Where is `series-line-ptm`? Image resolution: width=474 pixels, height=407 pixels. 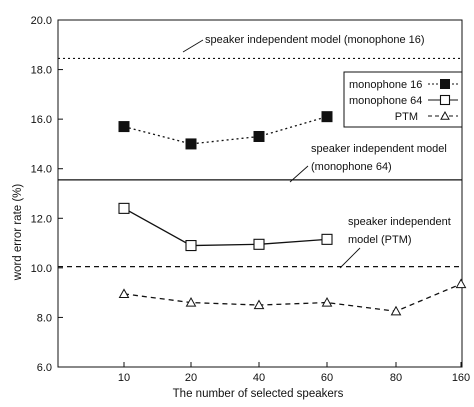
series-line-ptm is located at coordinates (292, 297).